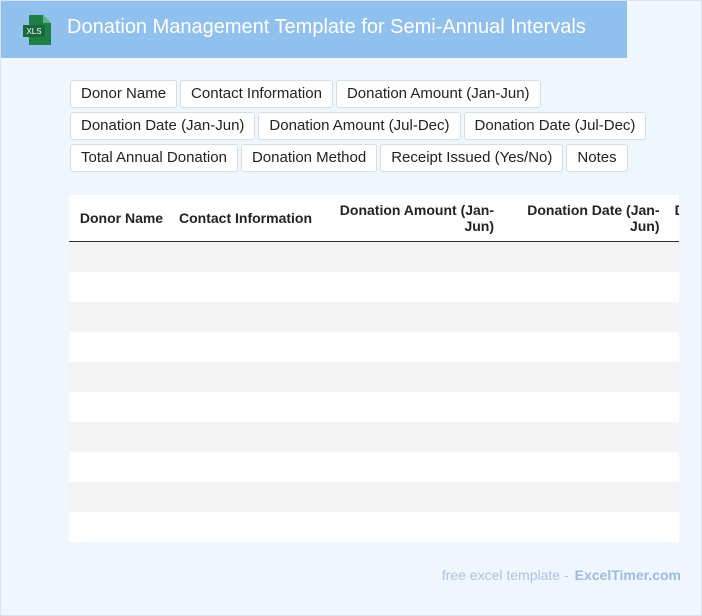 This screenshot has width=702, height=616. I want to click on tag: Donation Amount (Jul-Dec), so click(359, 126).